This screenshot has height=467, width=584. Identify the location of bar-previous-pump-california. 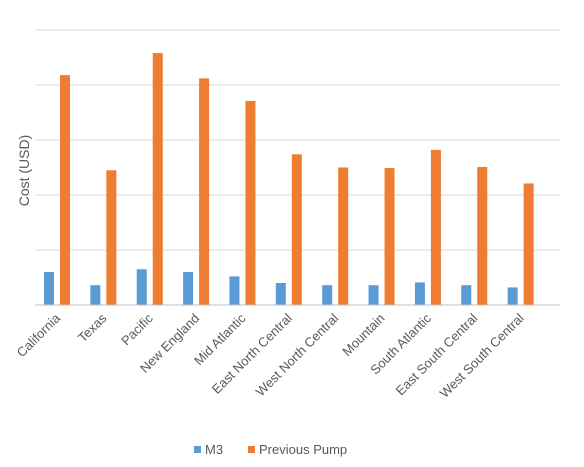
(65, 190).